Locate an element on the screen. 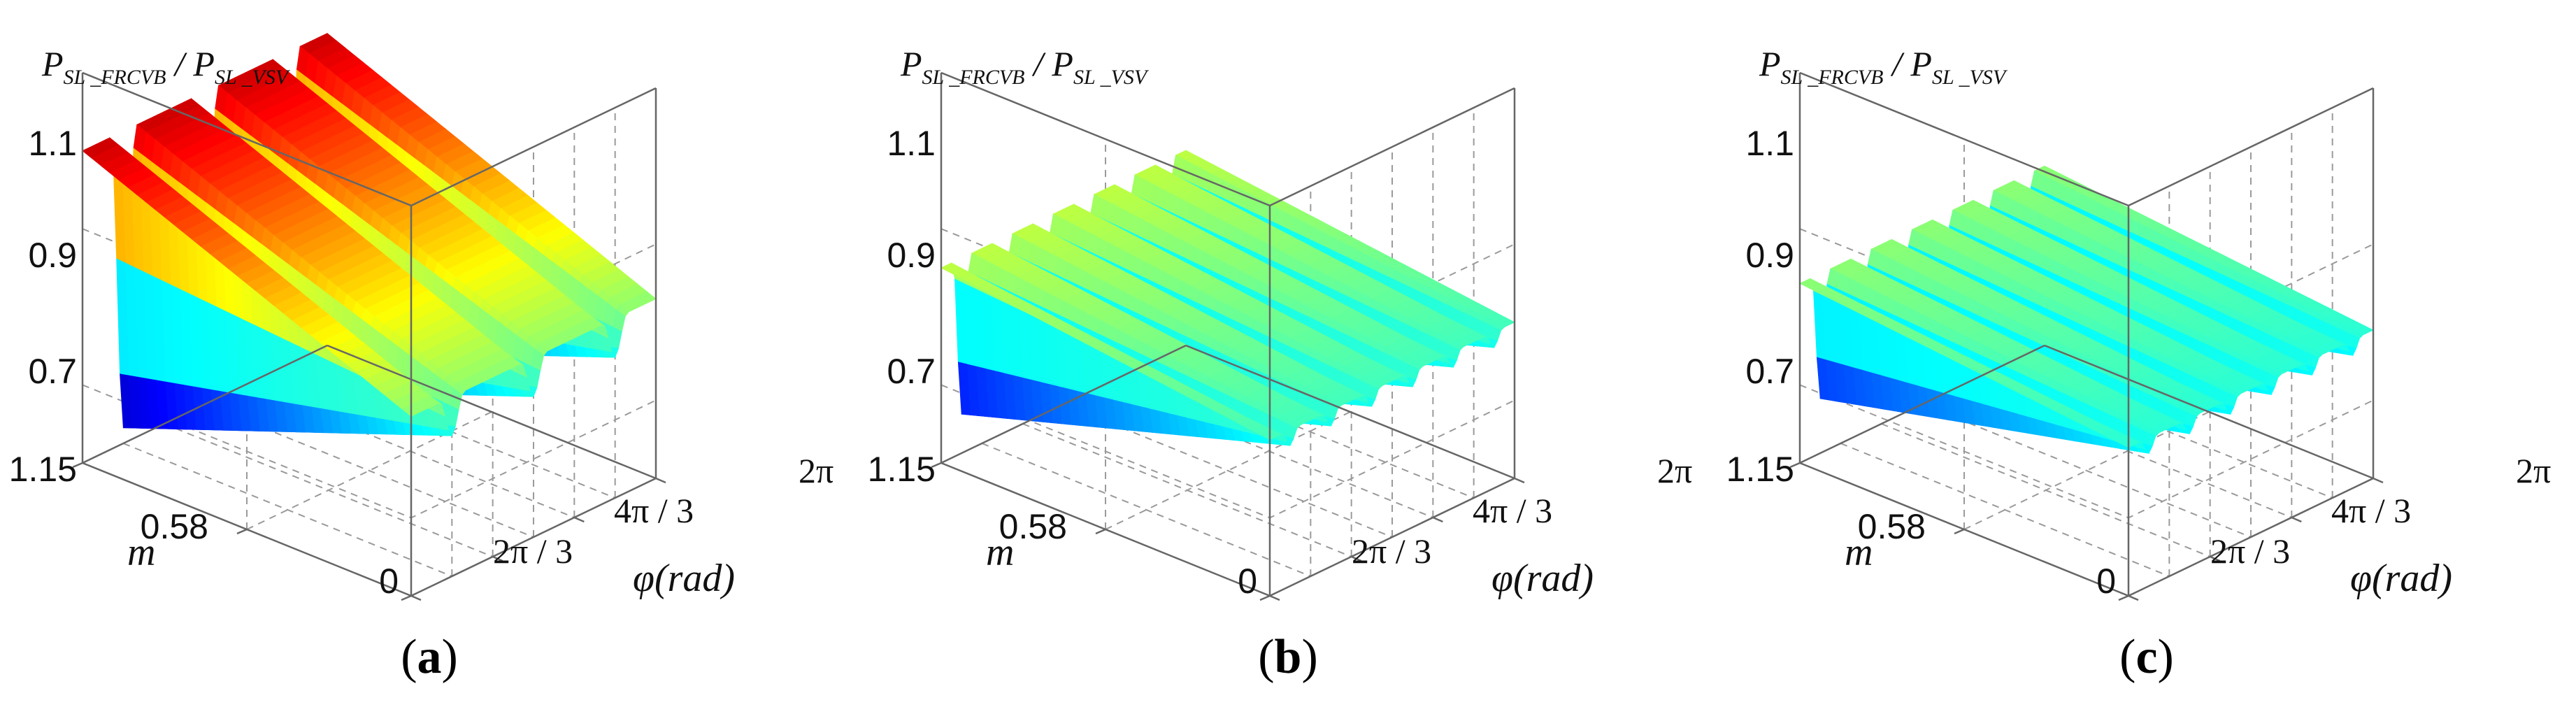 The image size is (2576, 728). x-tick: 4π / 3 is located at coordinates (654, 510).